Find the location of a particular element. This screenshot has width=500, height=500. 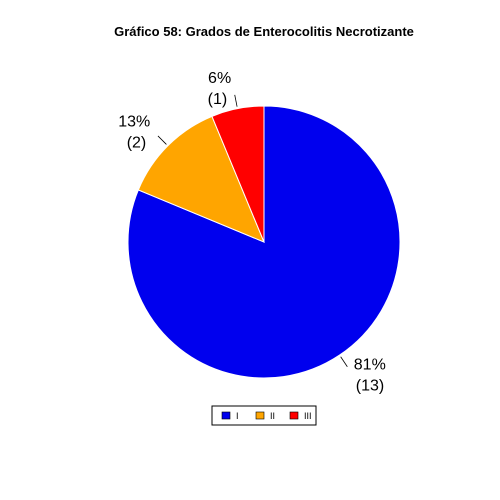

label-tick-ii is located at coordinates (162, 140).